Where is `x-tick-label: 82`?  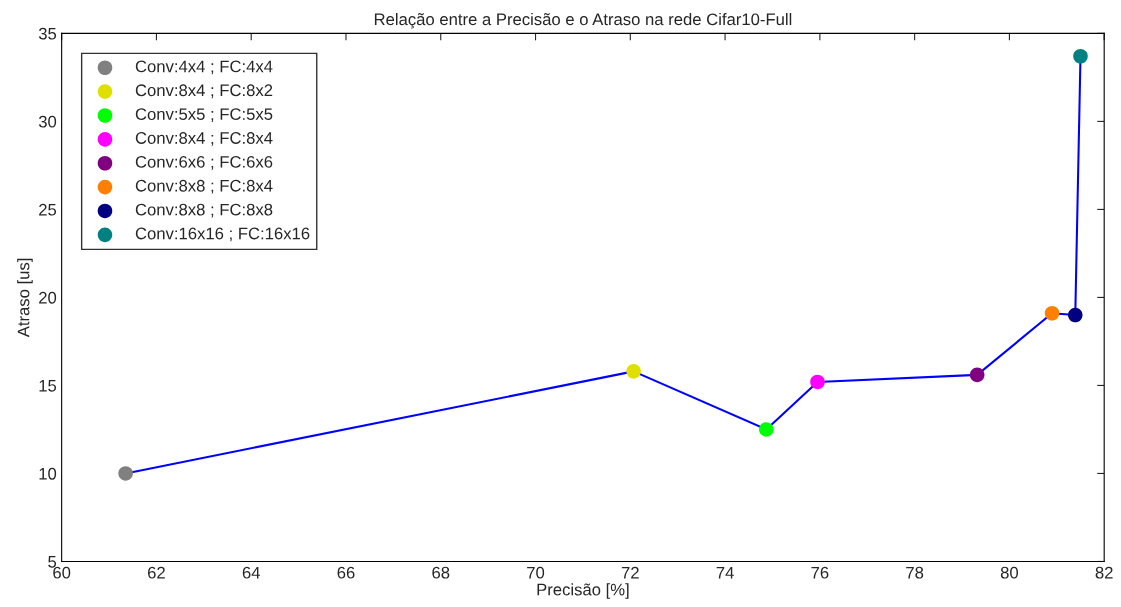
x-tick-label: 82 is located at coordinates (1104, 572).